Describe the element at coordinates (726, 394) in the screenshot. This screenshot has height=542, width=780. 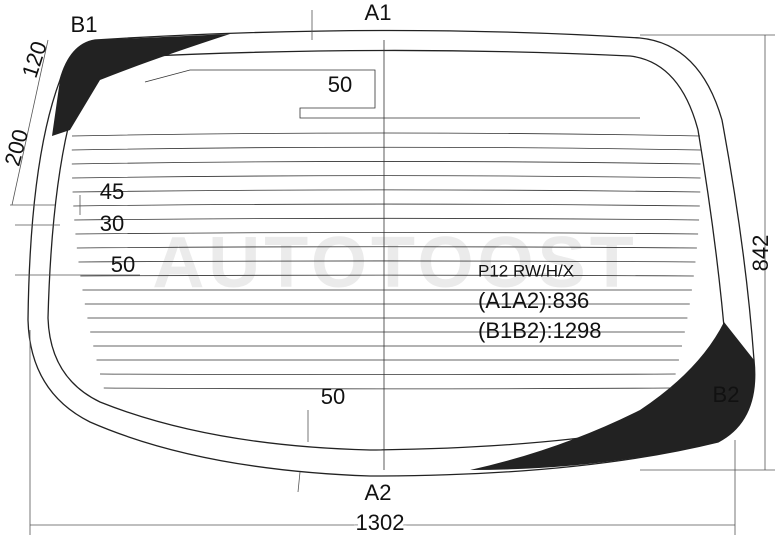
I see `label-b2: B2` at that location.